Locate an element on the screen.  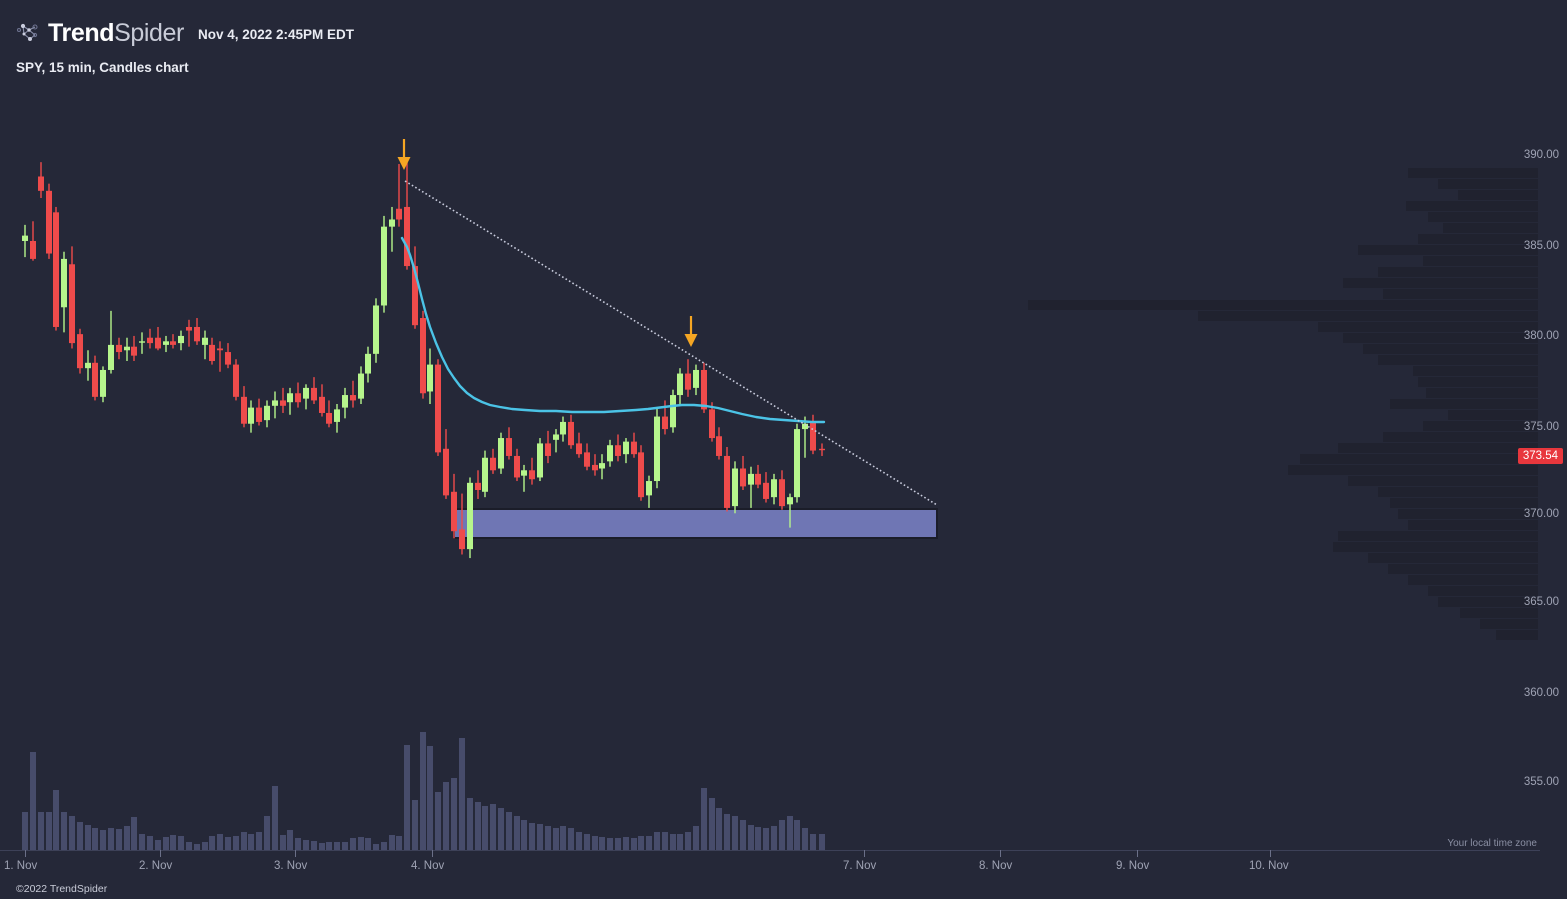
horizontal-support-zone is located at coordinates (695, 523).